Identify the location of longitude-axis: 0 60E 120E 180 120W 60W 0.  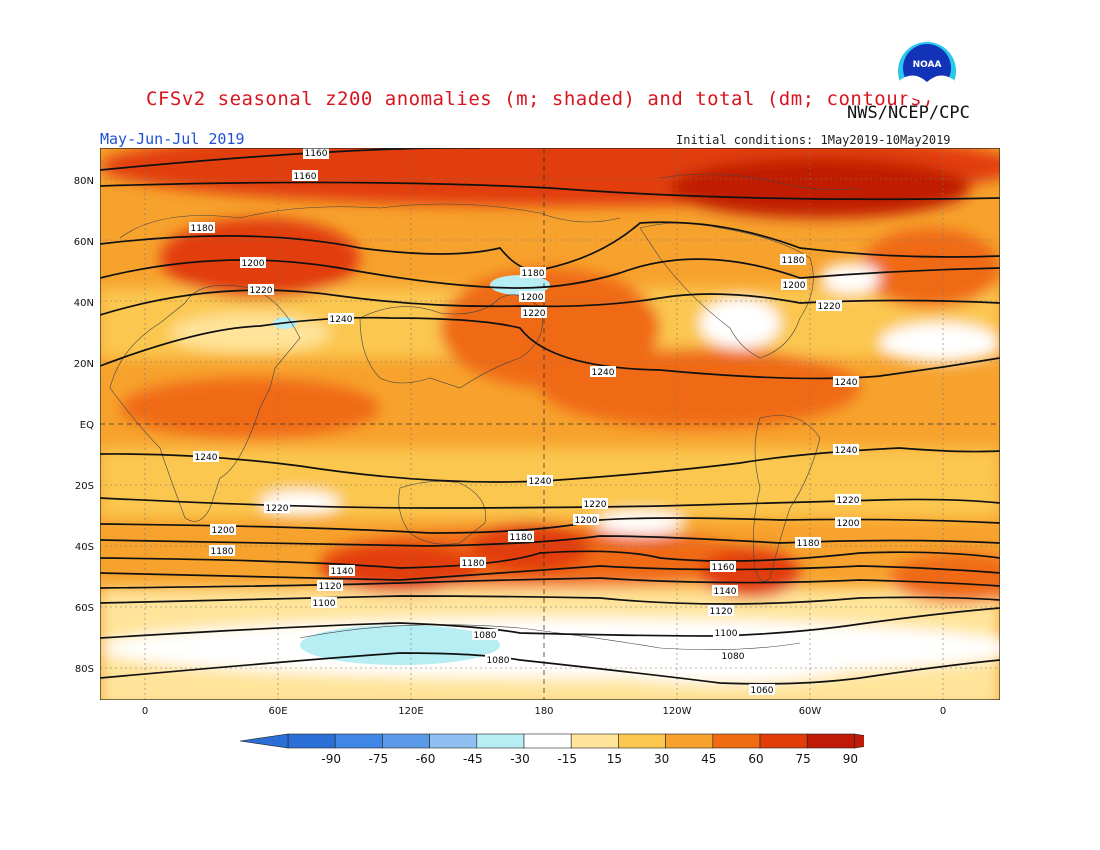
(544, 711).